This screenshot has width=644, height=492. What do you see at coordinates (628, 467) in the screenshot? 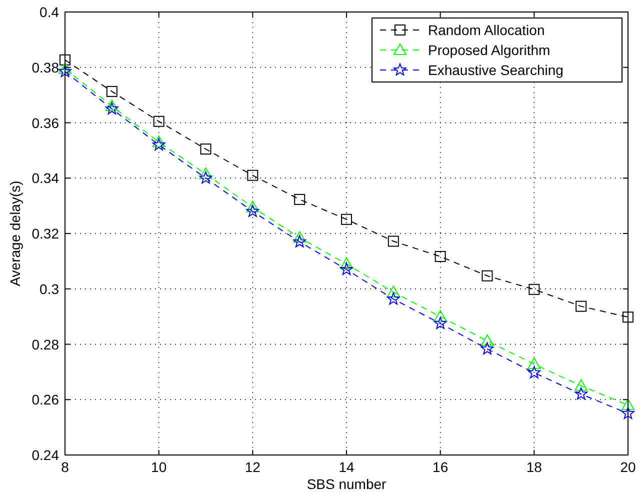
I see `x-tick-label: 20` at bounding box center [628, 467].